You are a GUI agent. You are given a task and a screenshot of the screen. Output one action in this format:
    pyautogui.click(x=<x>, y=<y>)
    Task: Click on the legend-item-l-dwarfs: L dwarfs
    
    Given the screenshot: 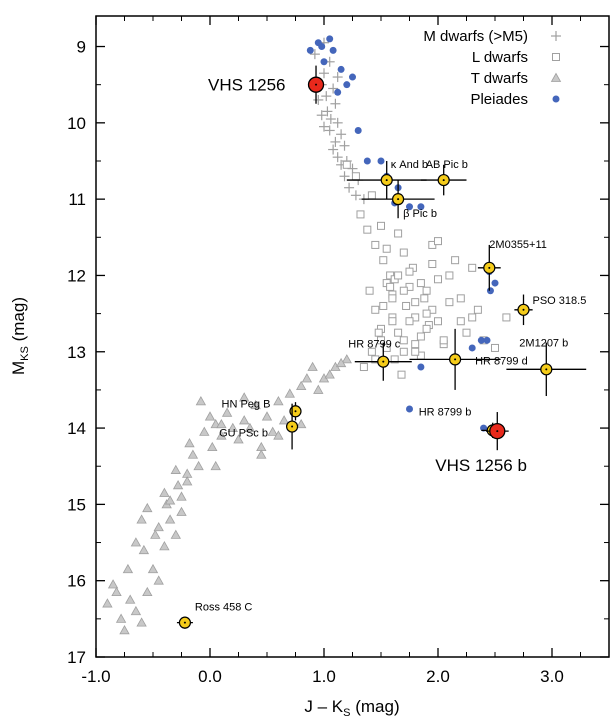 What is the action you would take?
    pyautogui.click(x=516, y=57)
    